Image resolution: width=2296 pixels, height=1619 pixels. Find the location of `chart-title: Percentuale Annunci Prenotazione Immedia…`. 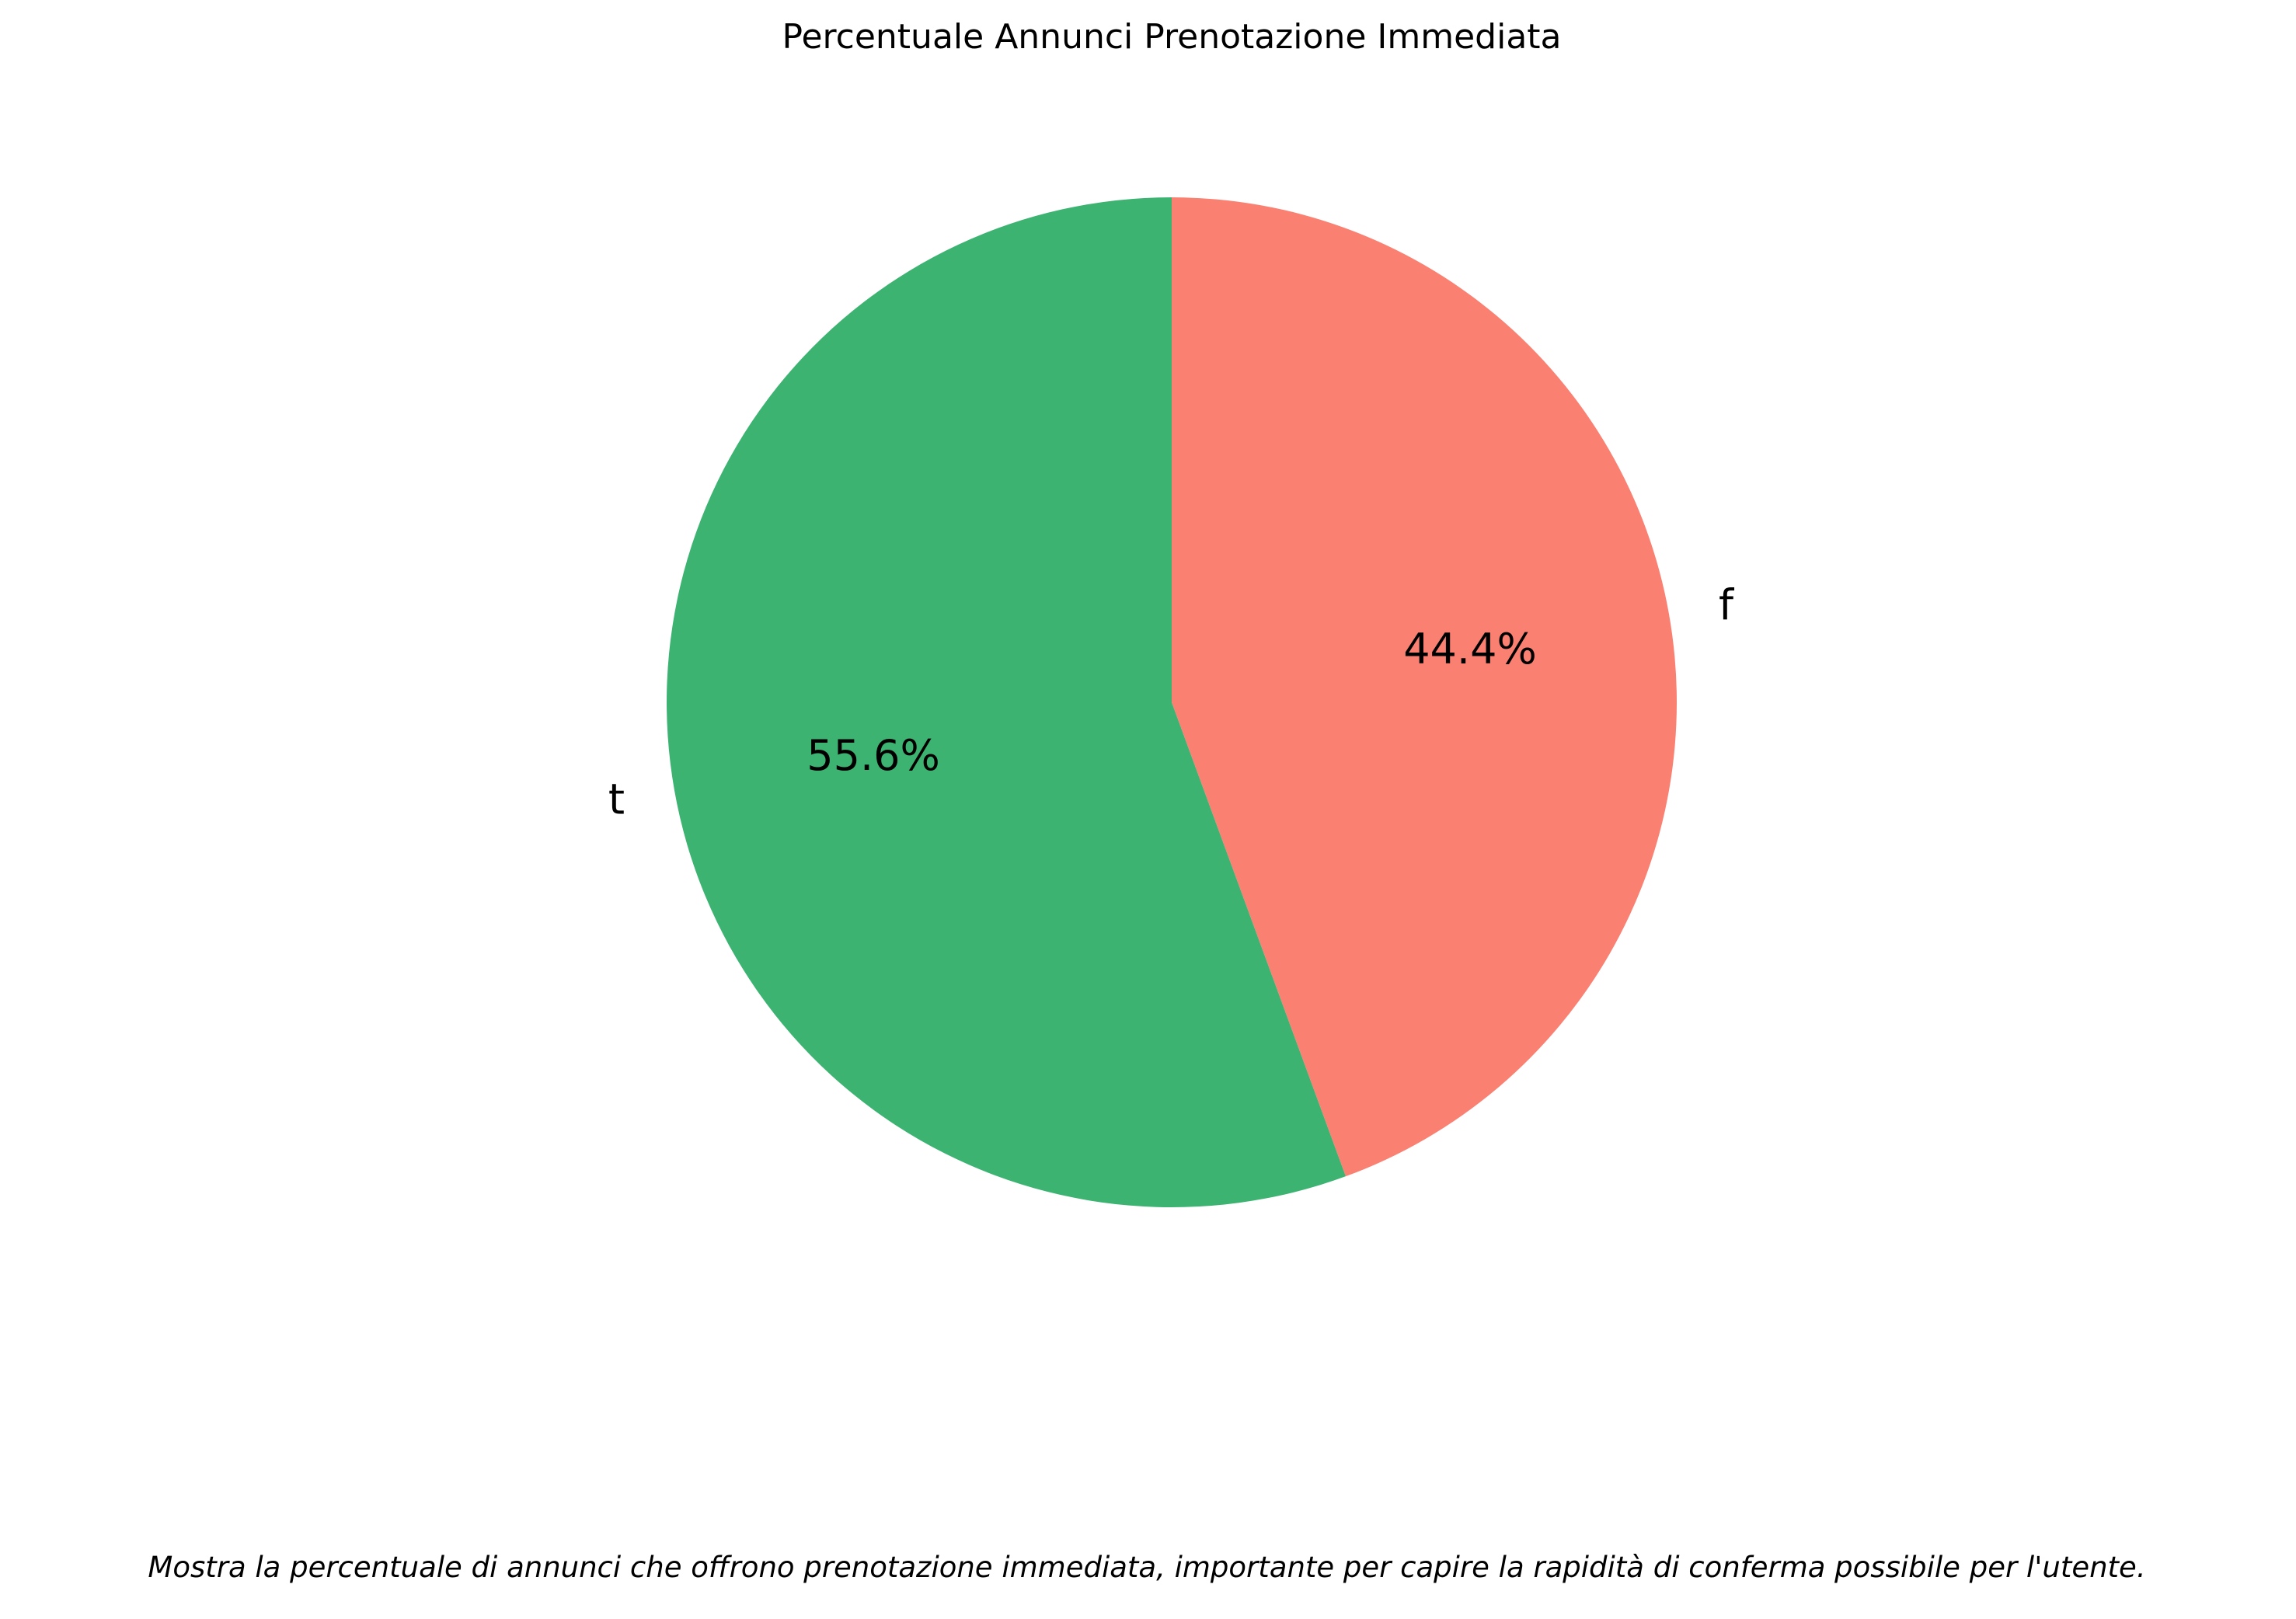

chart-title: Percentuale Annunci Prenotazione Immedia… is located at coordinates (1172, 37).